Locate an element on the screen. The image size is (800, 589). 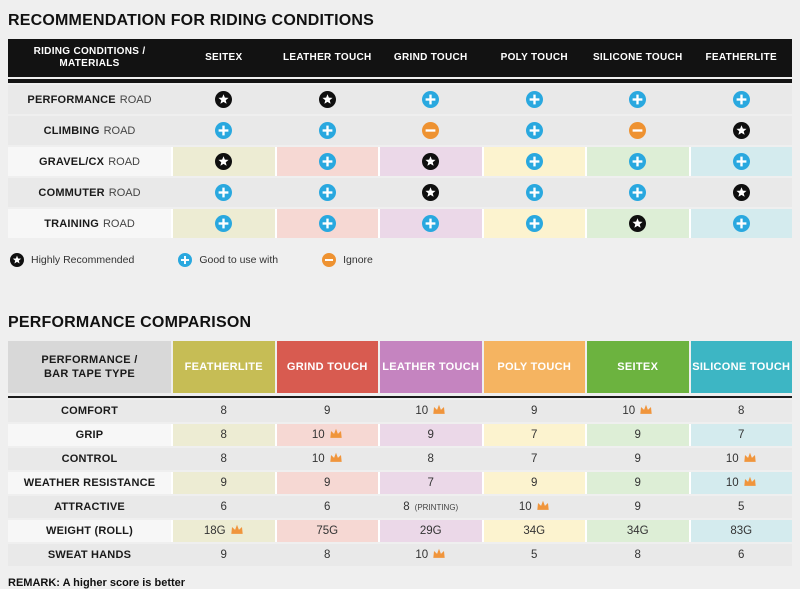
riding-header-line1: RIDING CONDITIONS / is located at coordinates (89, 51).